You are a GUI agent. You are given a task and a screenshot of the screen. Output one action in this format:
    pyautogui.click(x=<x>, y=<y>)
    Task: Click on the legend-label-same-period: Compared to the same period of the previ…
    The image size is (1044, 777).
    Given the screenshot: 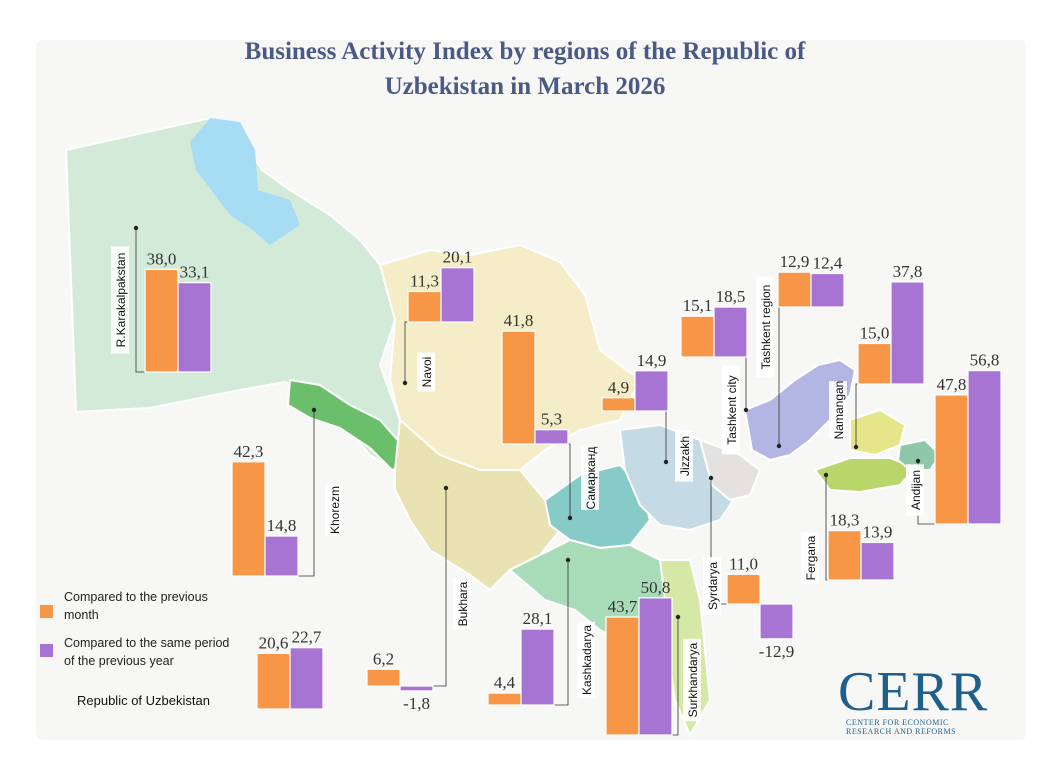 What is the action you would take?
    pyautogui.click(x=147, y=652)
    